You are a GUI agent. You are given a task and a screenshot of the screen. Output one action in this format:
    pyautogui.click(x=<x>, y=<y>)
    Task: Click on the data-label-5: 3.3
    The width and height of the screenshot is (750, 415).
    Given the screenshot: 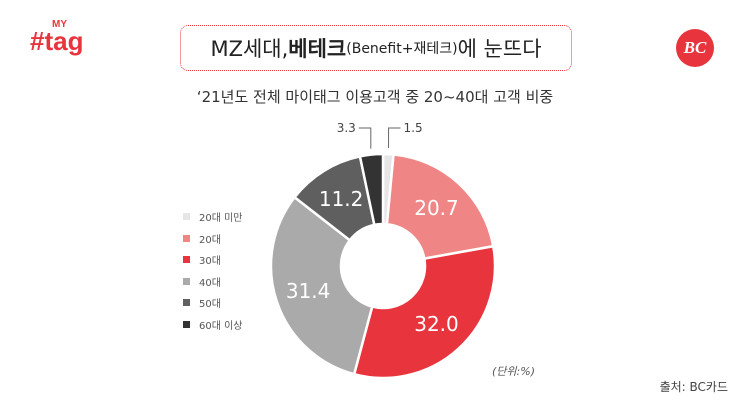 What is the action you would take?
    pyautogui.click(x=346, y=128)
    